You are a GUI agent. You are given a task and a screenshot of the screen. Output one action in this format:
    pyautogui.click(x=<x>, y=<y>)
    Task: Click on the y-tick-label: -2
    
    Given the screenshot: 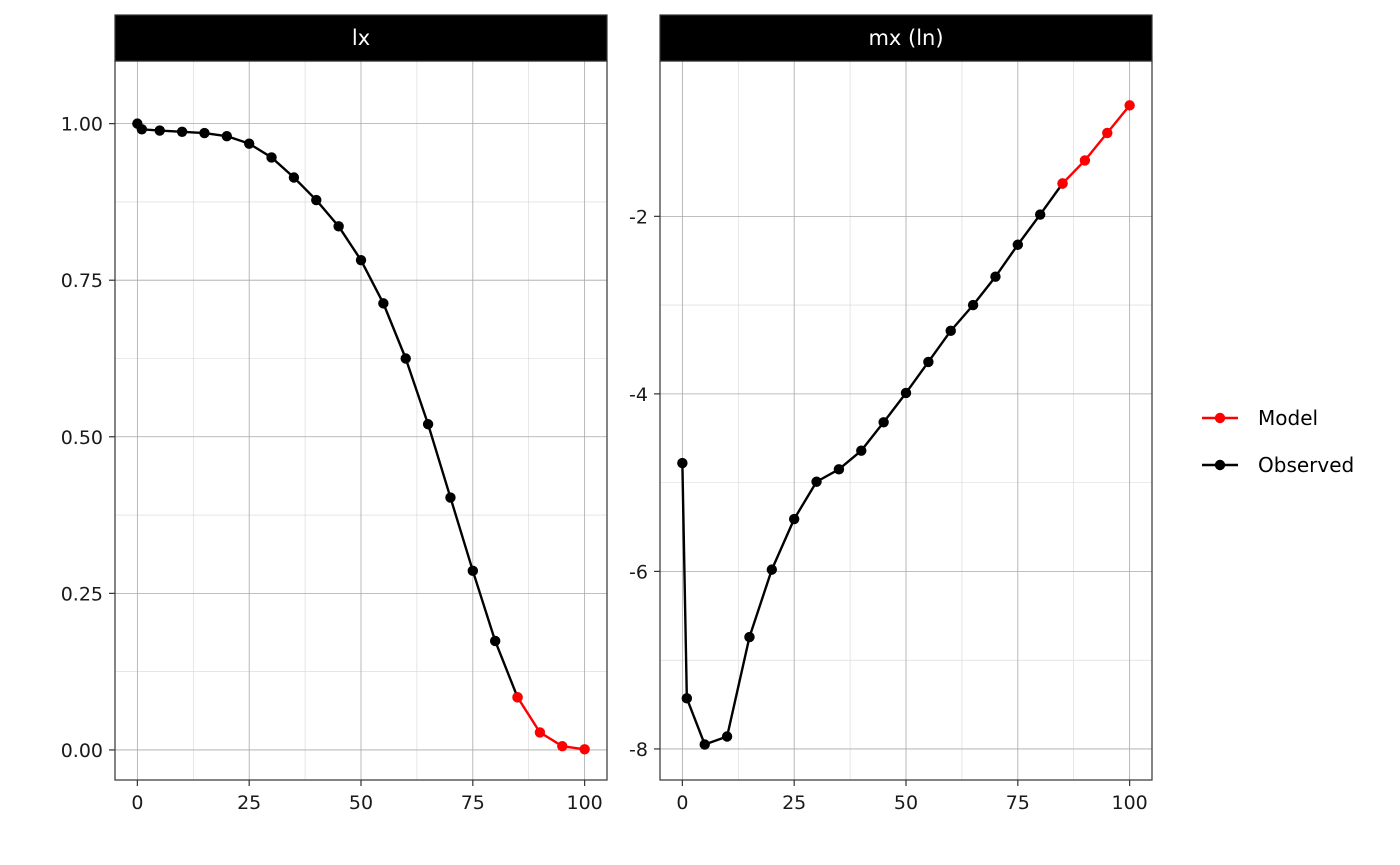 What is the action you would take?
    pyautogui.click(x=638, y=217)
    